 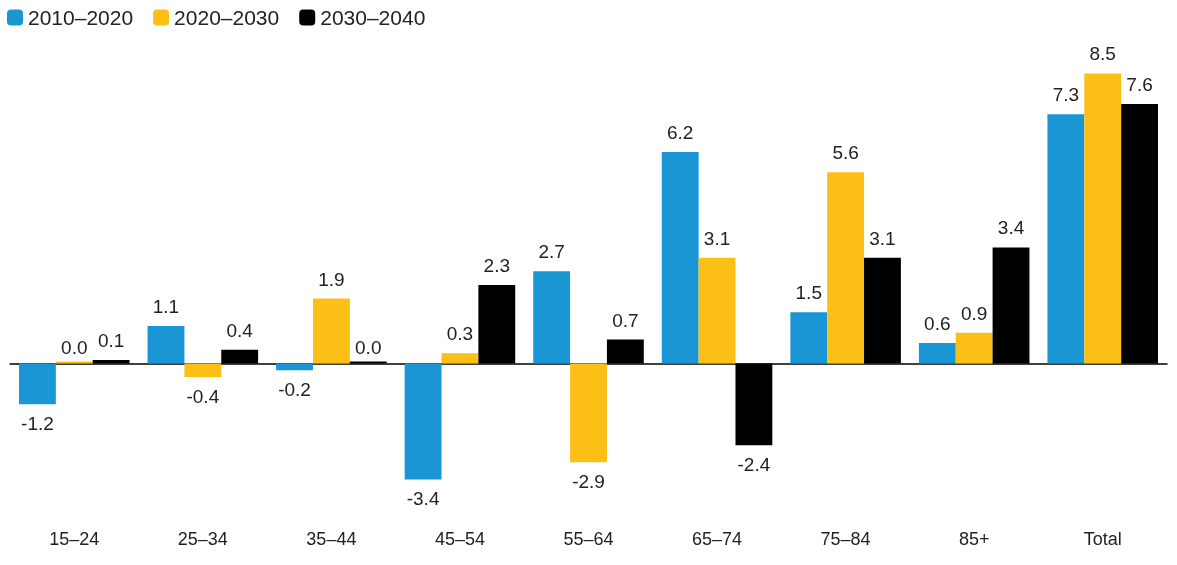 What do you see at coordinates (240, 330) in the screenshot?
I see `data-label: 0.4` at bounding box center [240, 330].